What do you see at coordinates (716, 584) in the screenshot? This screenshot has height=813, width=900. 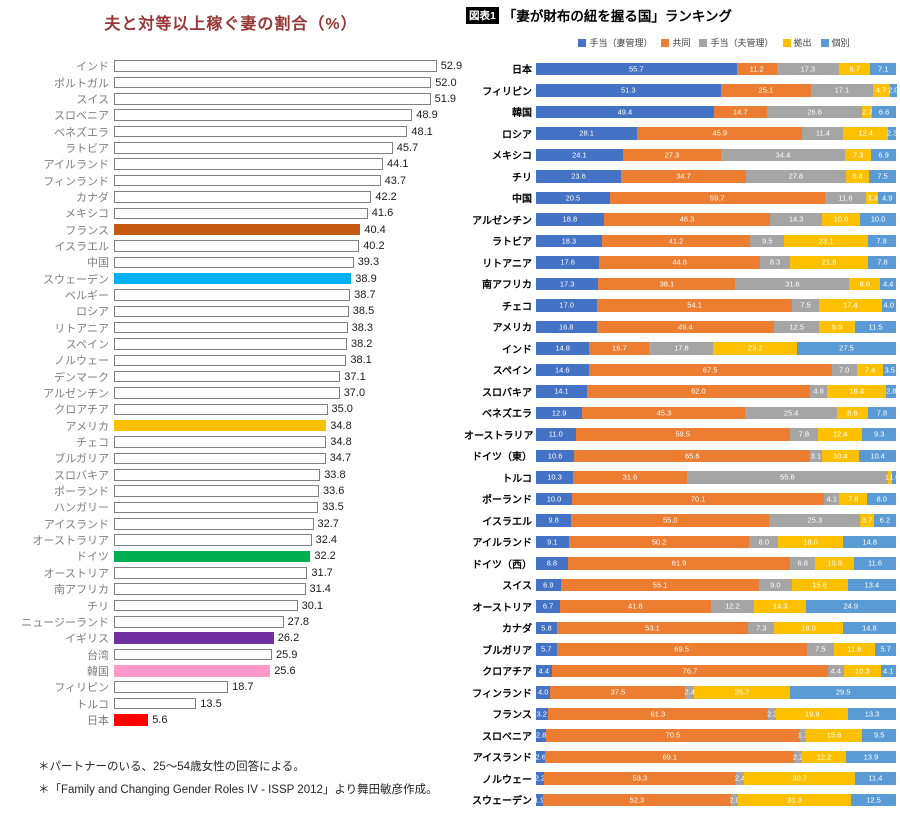 I see `right-chart-stacked-bar: 6.9 55.1 9.0 15.6 13.4` at bounding box center [716, 584].